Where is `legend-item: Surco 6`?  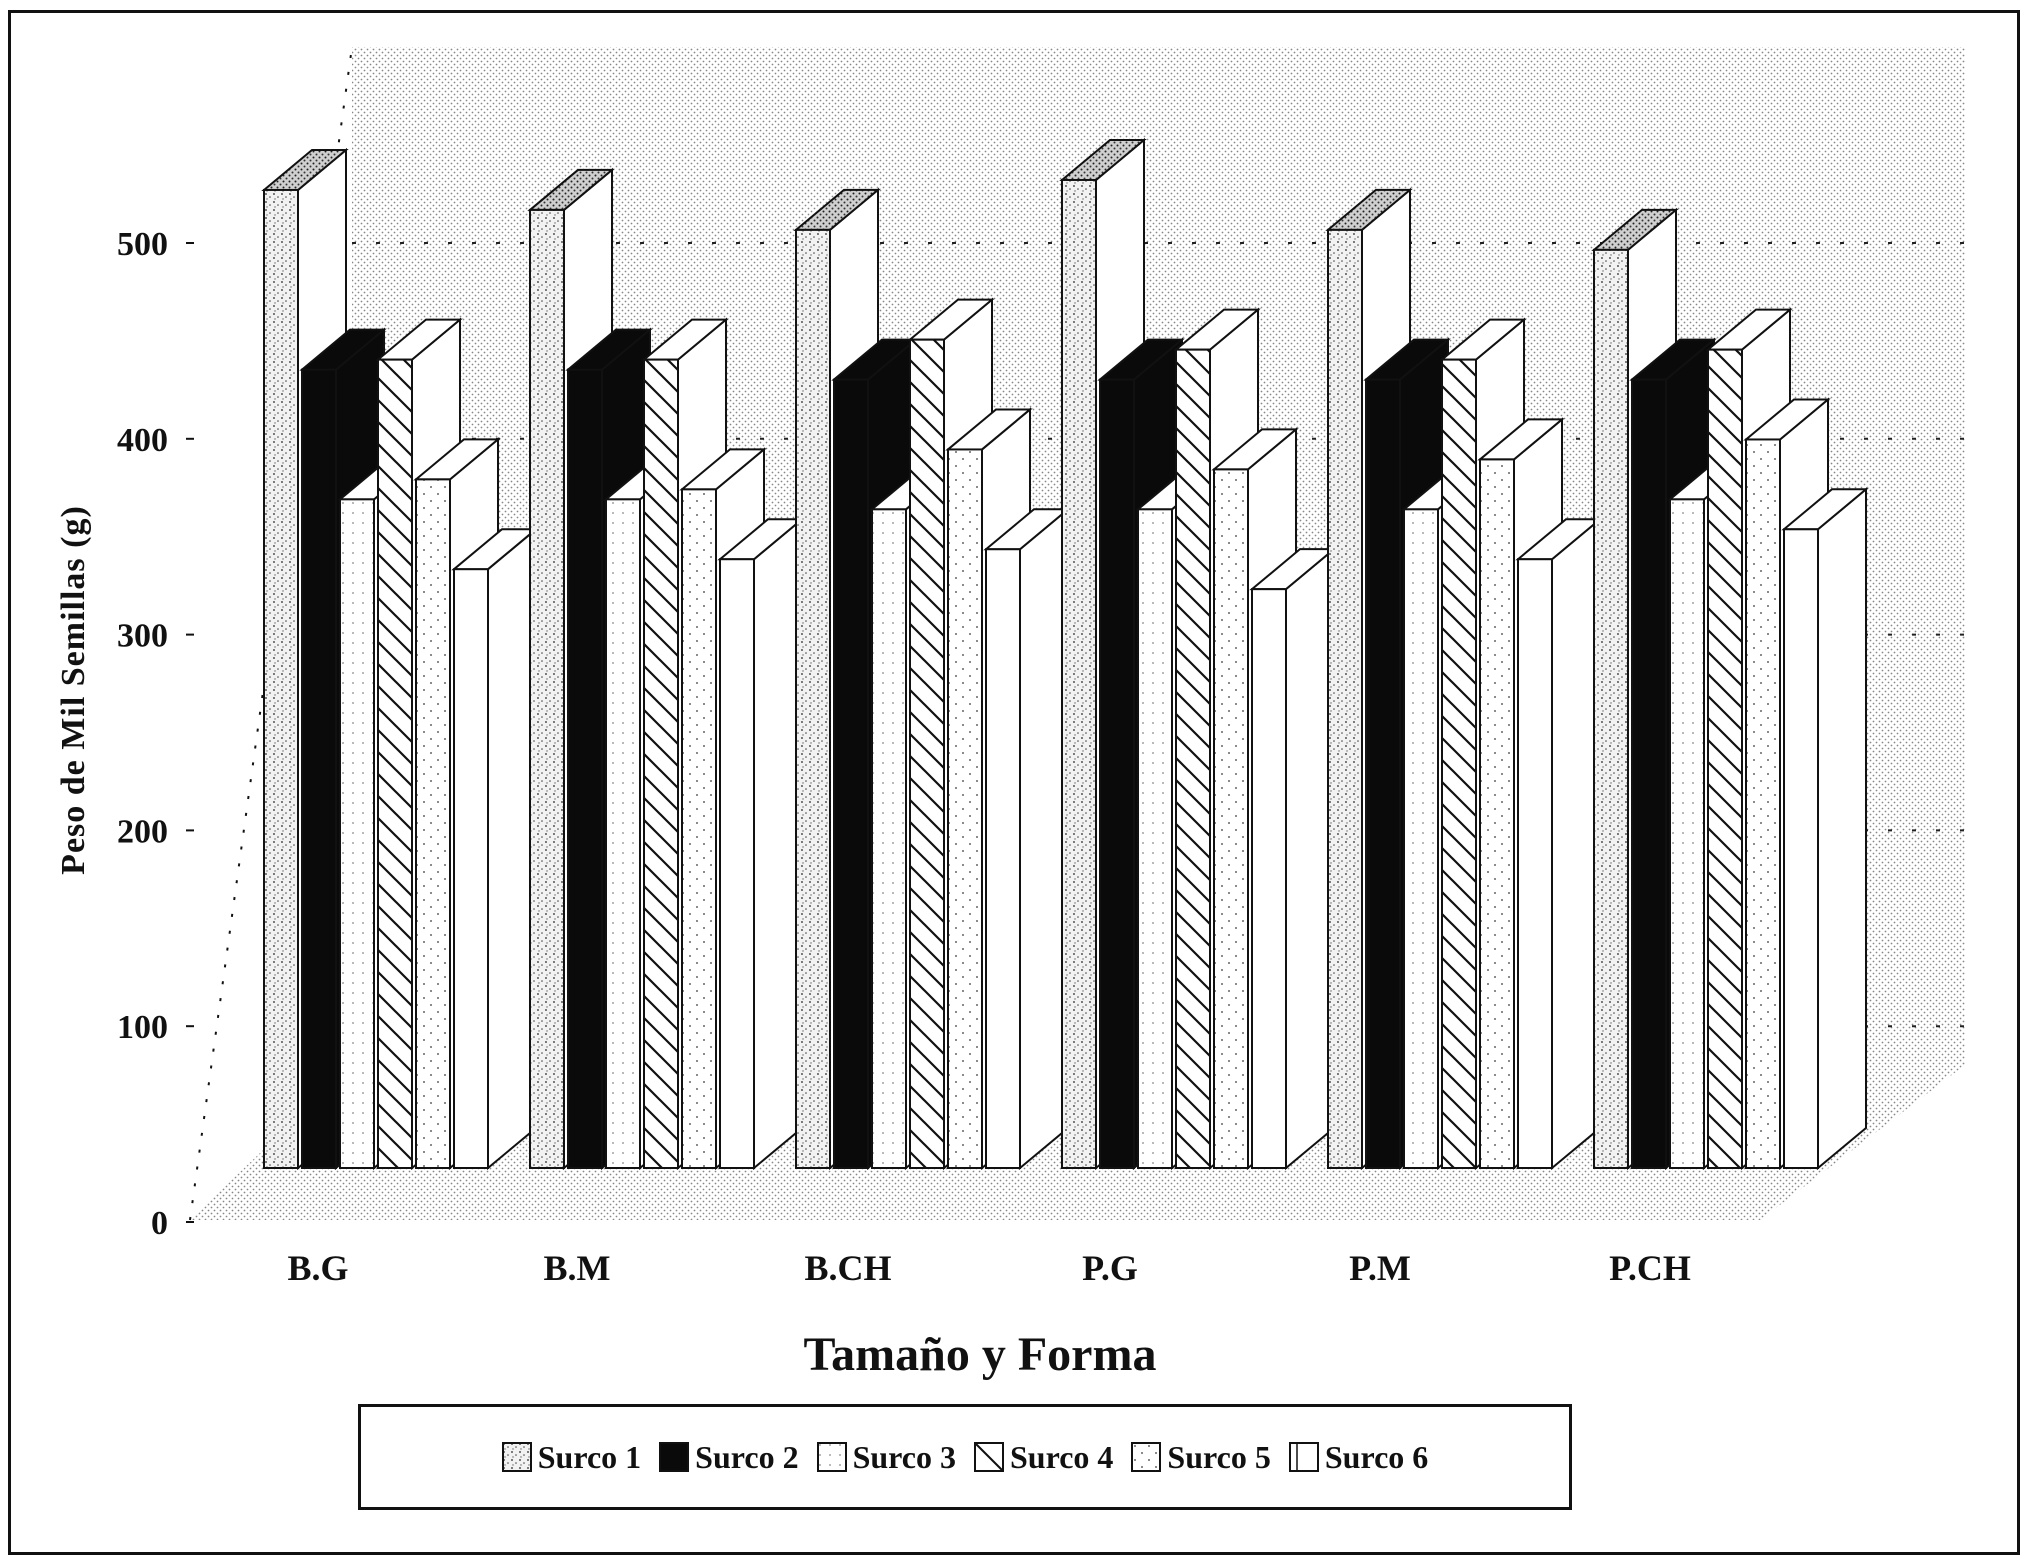 legend-item: Surco 6 is located at coordinates (1358, 1457).